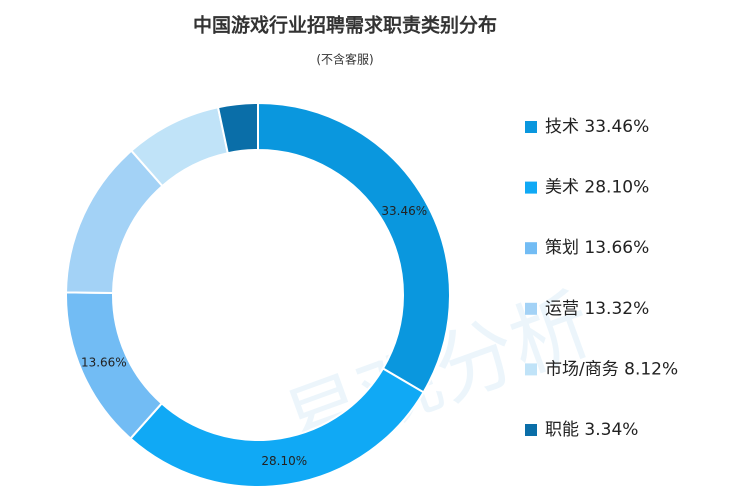  What do you see at coordinates (616, 188) in the screenshot?
I see `legend-value: 28.10%` at bounding box center [616, 188].